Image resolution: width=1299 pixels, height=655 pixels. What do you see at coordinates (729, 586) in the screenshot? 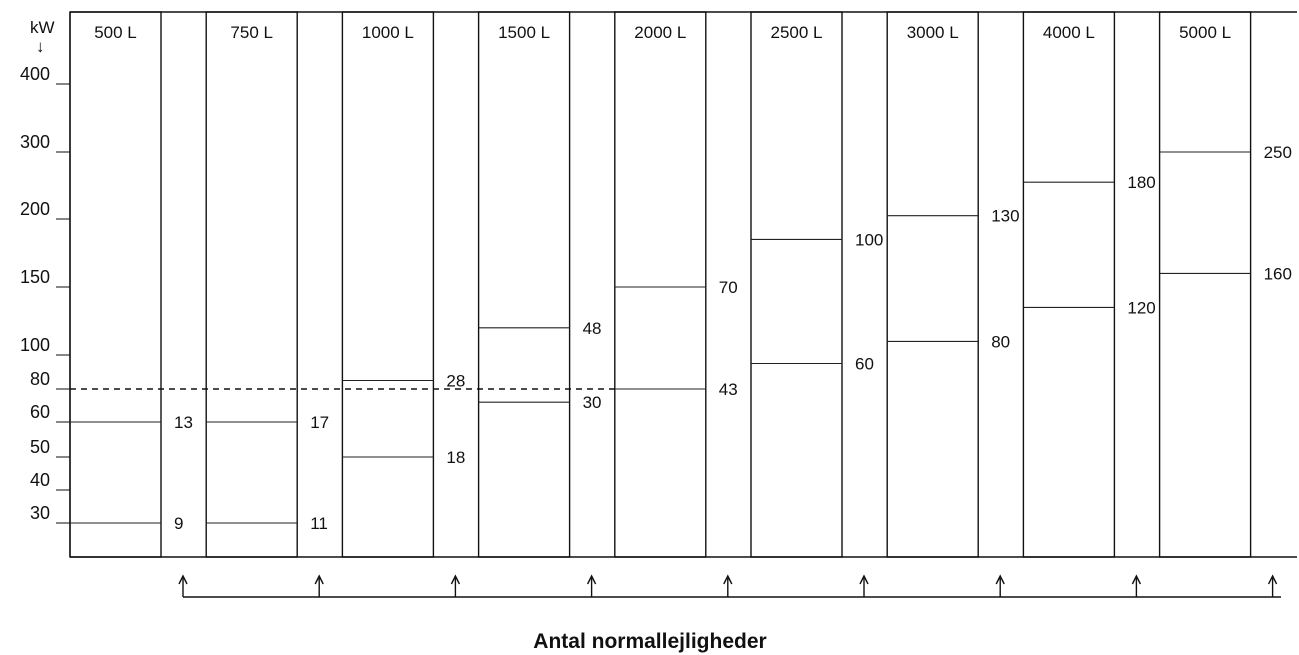
I see `count-bracket` at bounding box center [729, 586].